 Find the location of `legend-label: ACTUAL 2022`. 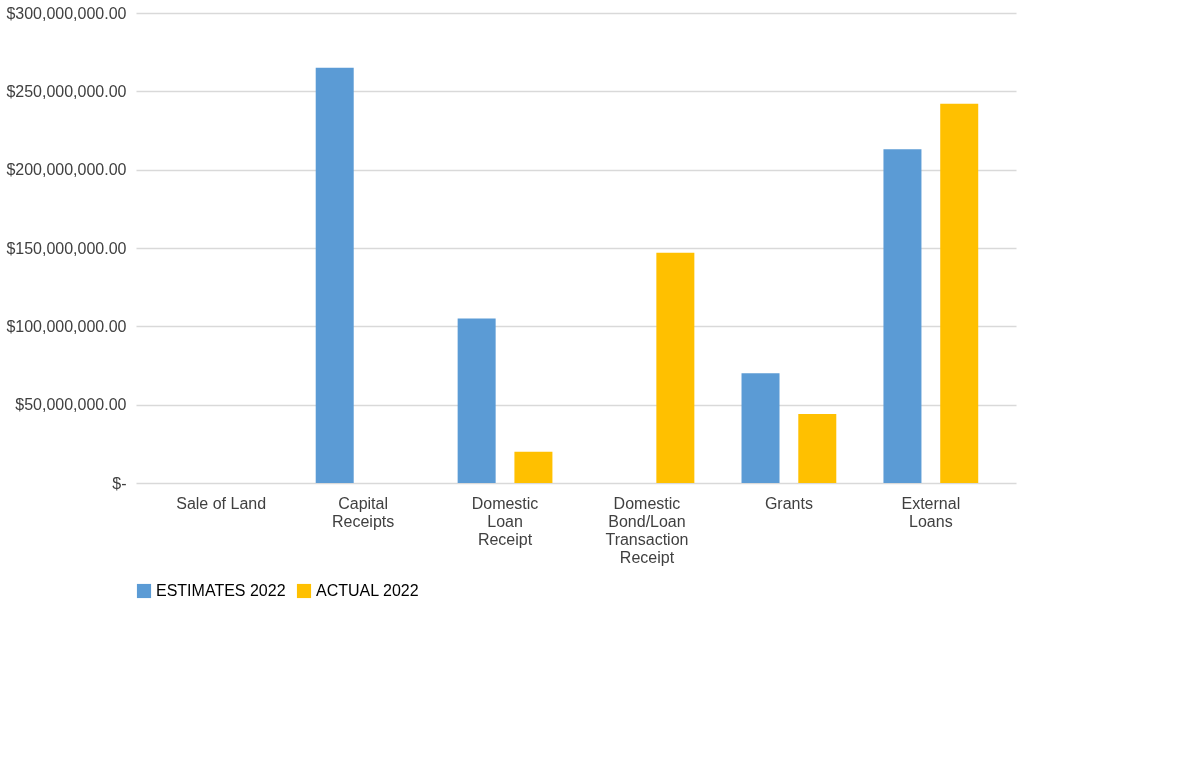

legend-label: ACTUAL 2022 is located at coordinates (367, 590).